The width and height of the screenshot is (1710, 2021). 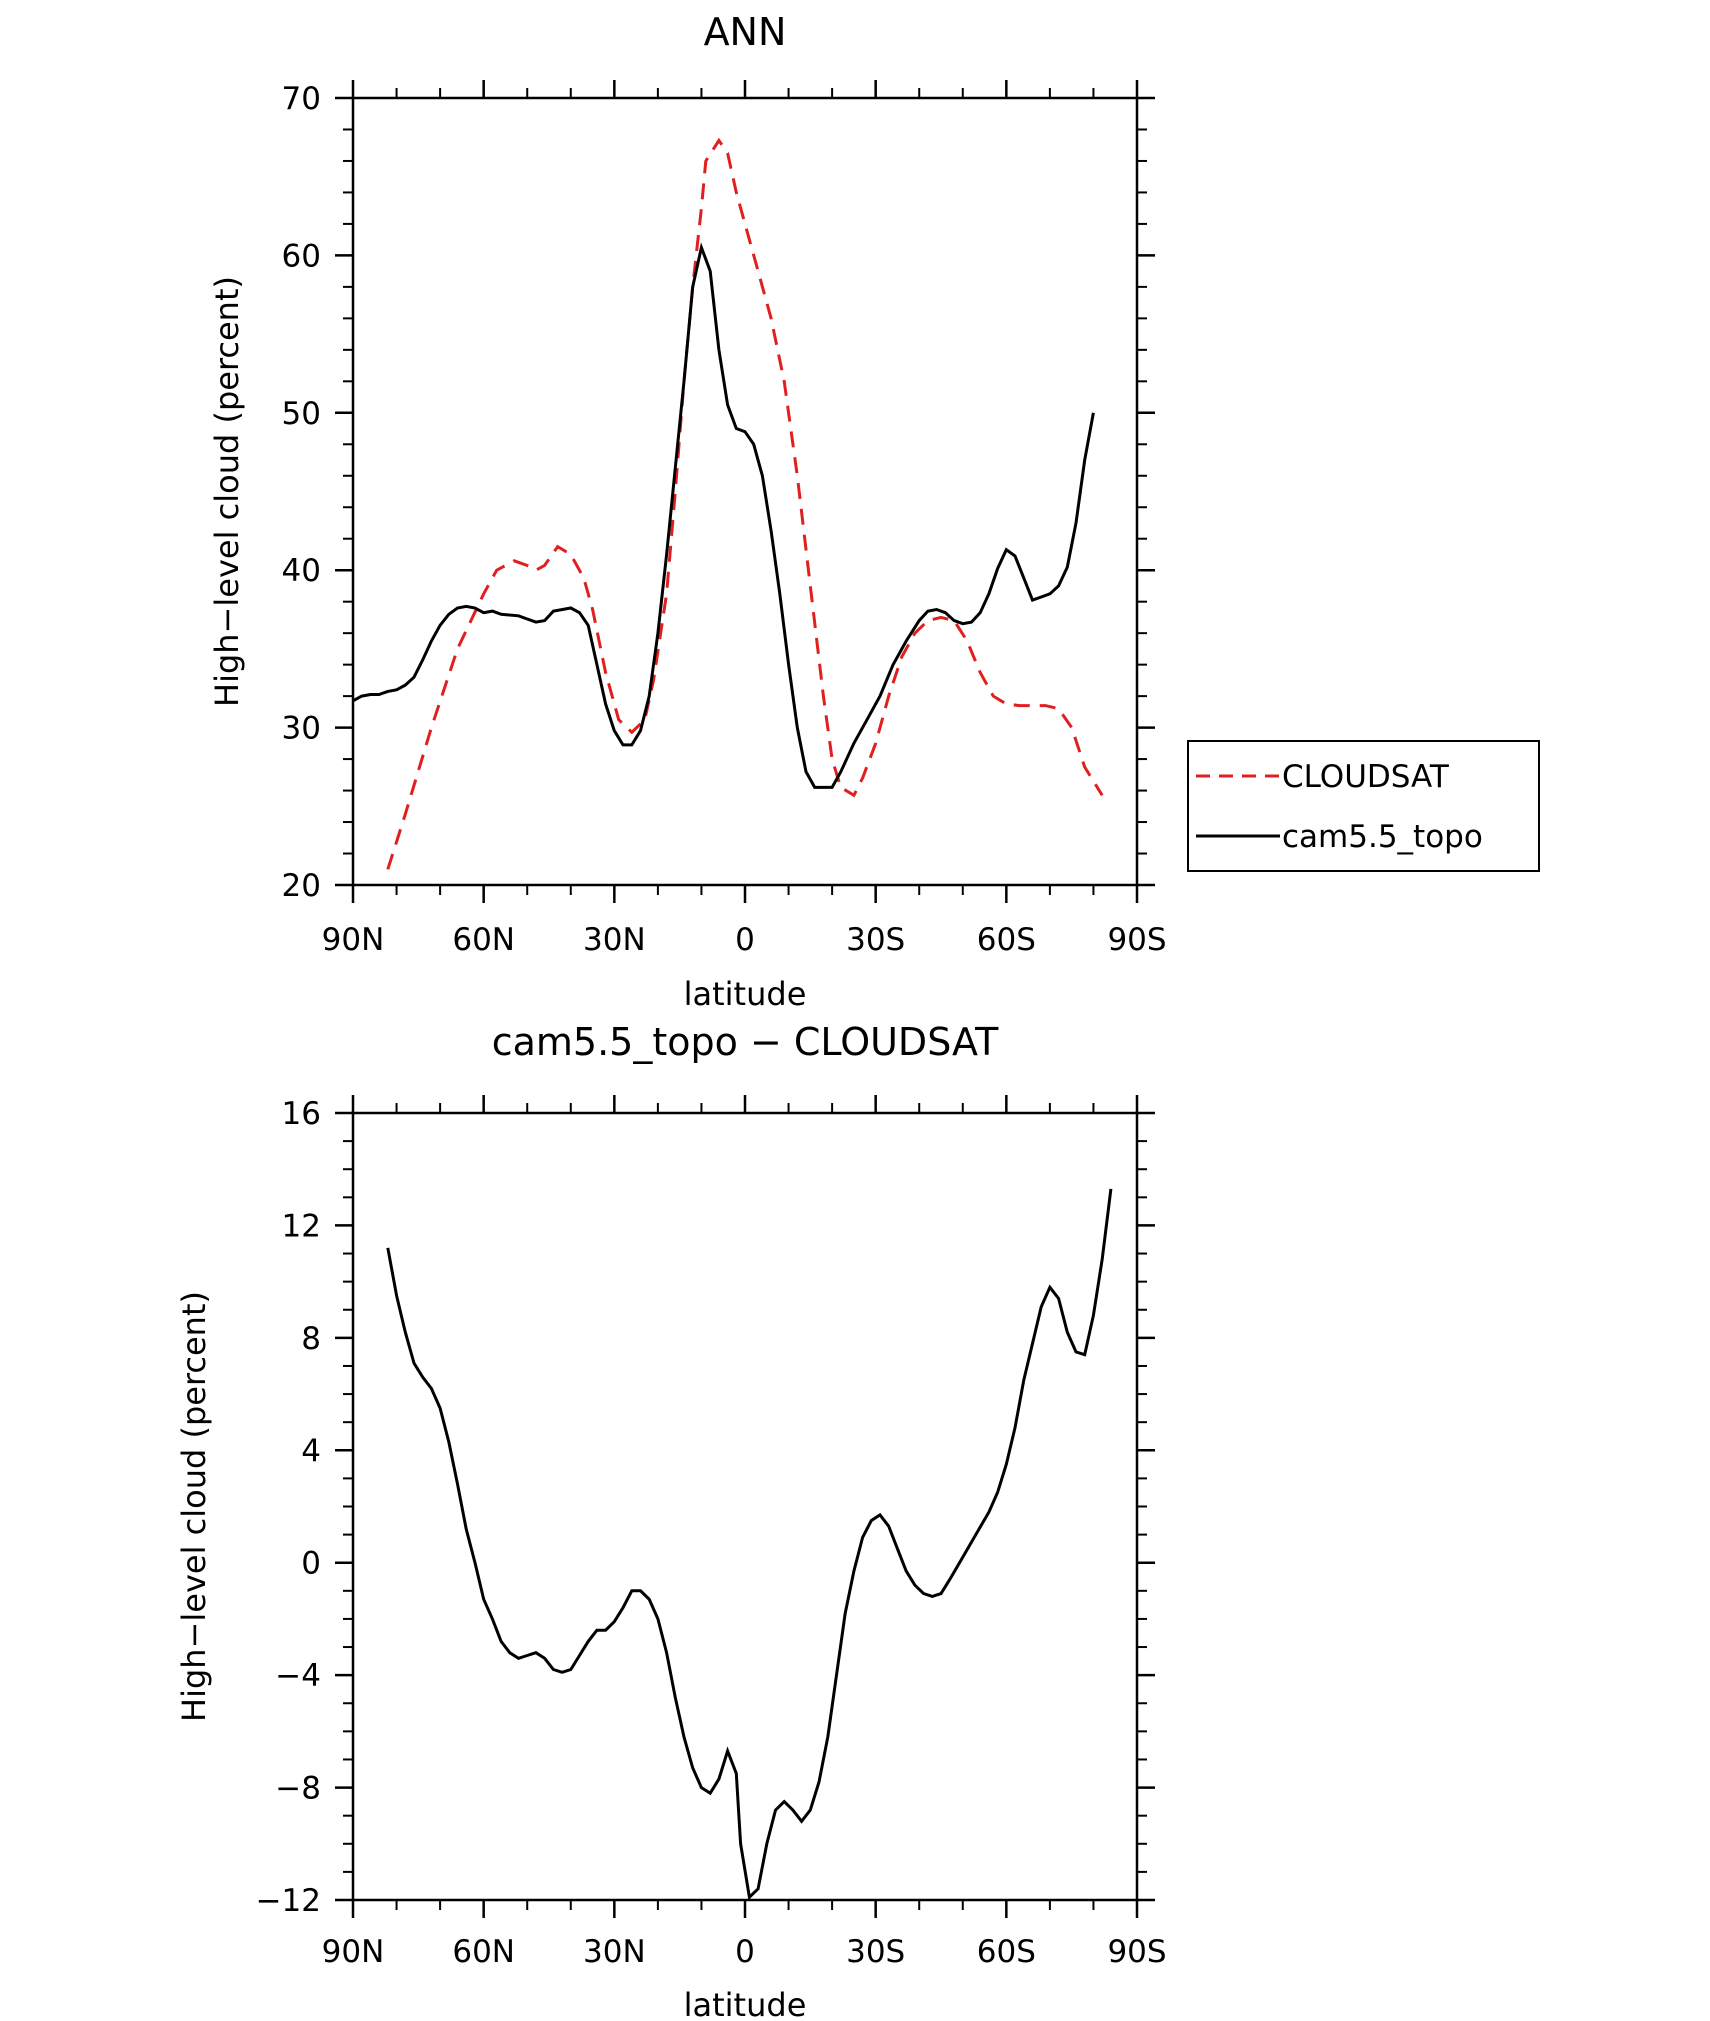 I want to click on top-y-tick-label: 50, so click(x=301, y=414).